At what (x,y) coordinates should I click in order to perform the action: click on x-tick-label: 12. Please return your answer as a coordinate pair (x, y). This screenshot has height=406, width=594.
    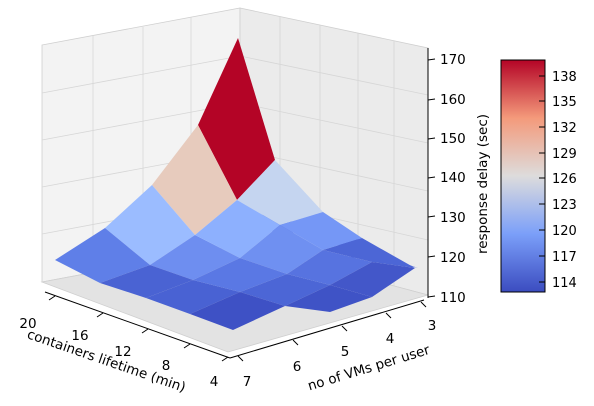
    Looking at the image, I should click on (122, 352).